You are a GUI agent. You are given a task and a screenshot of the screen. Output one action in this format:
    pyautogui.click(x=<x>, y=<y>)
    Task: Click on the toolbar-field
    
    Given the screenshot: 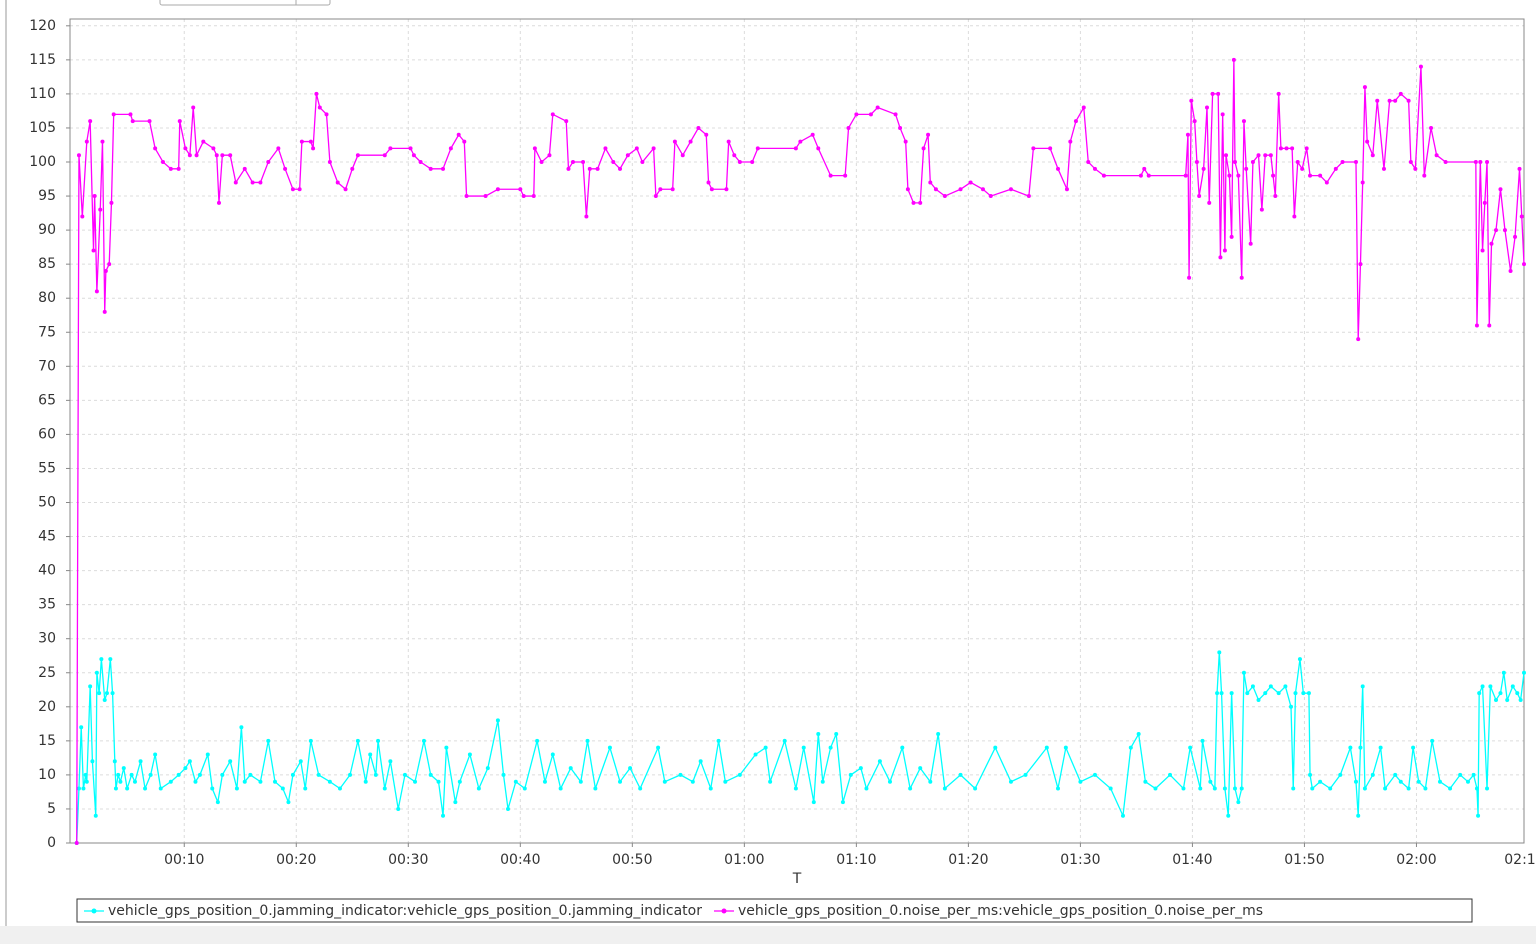 What is the action you would take?
    pyautogui.click(x=245, y=3)
    